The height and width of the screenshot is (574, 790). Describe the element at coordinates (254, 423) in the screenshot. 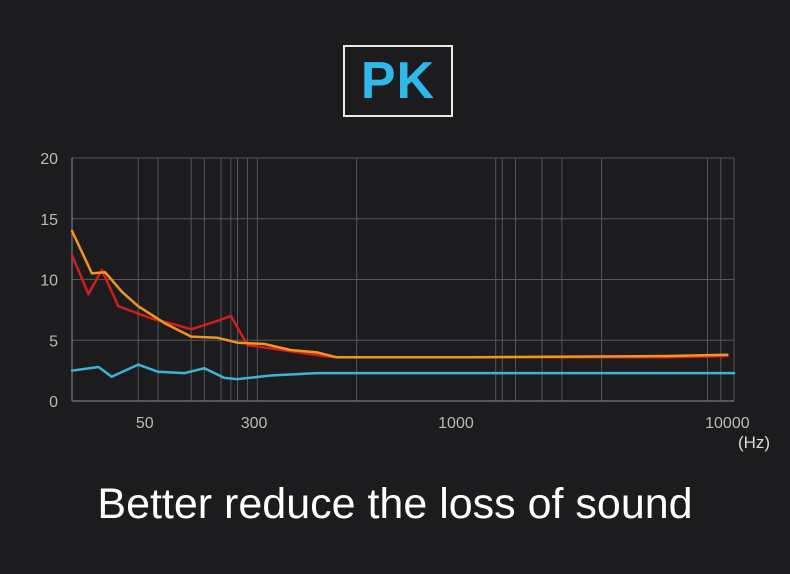

I see `x-tick-label: 300` at that location.